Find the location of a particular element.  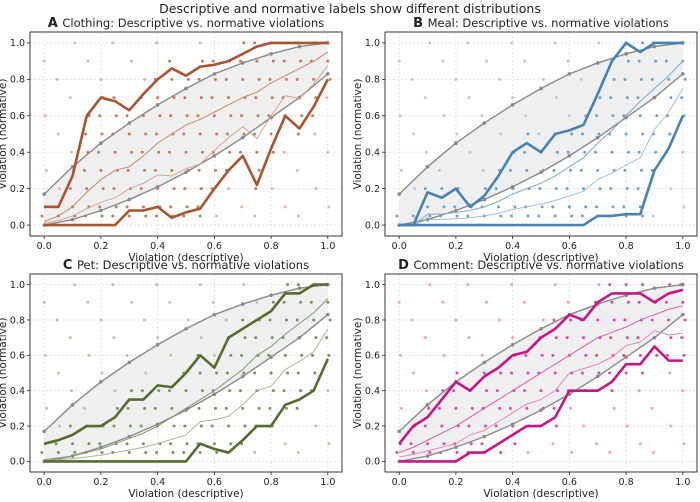

series-mean-line is located at coordinates (541, 143).